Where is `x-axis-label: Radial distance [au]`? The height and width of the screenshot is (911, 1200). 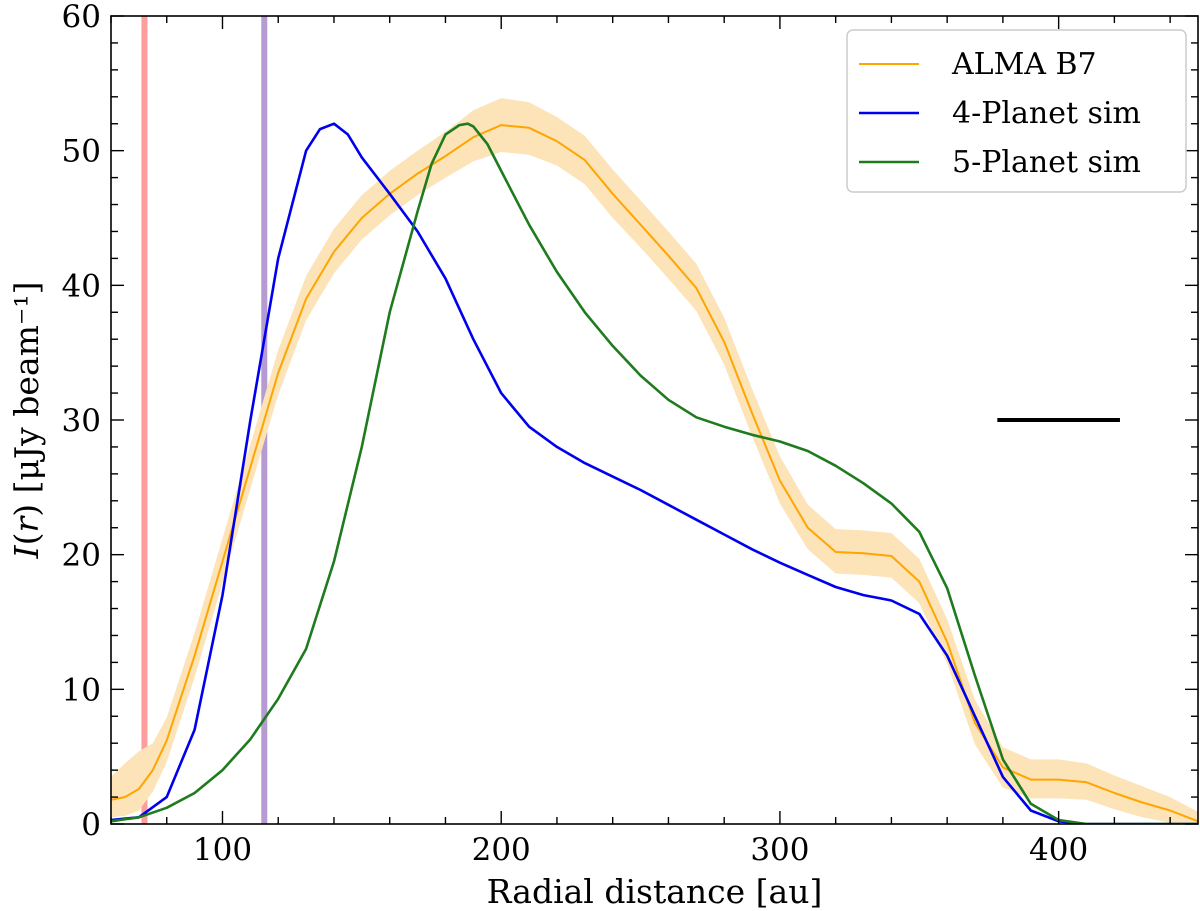
x-axis-label: Radial distance [au] is located at coordinates (655, 891).